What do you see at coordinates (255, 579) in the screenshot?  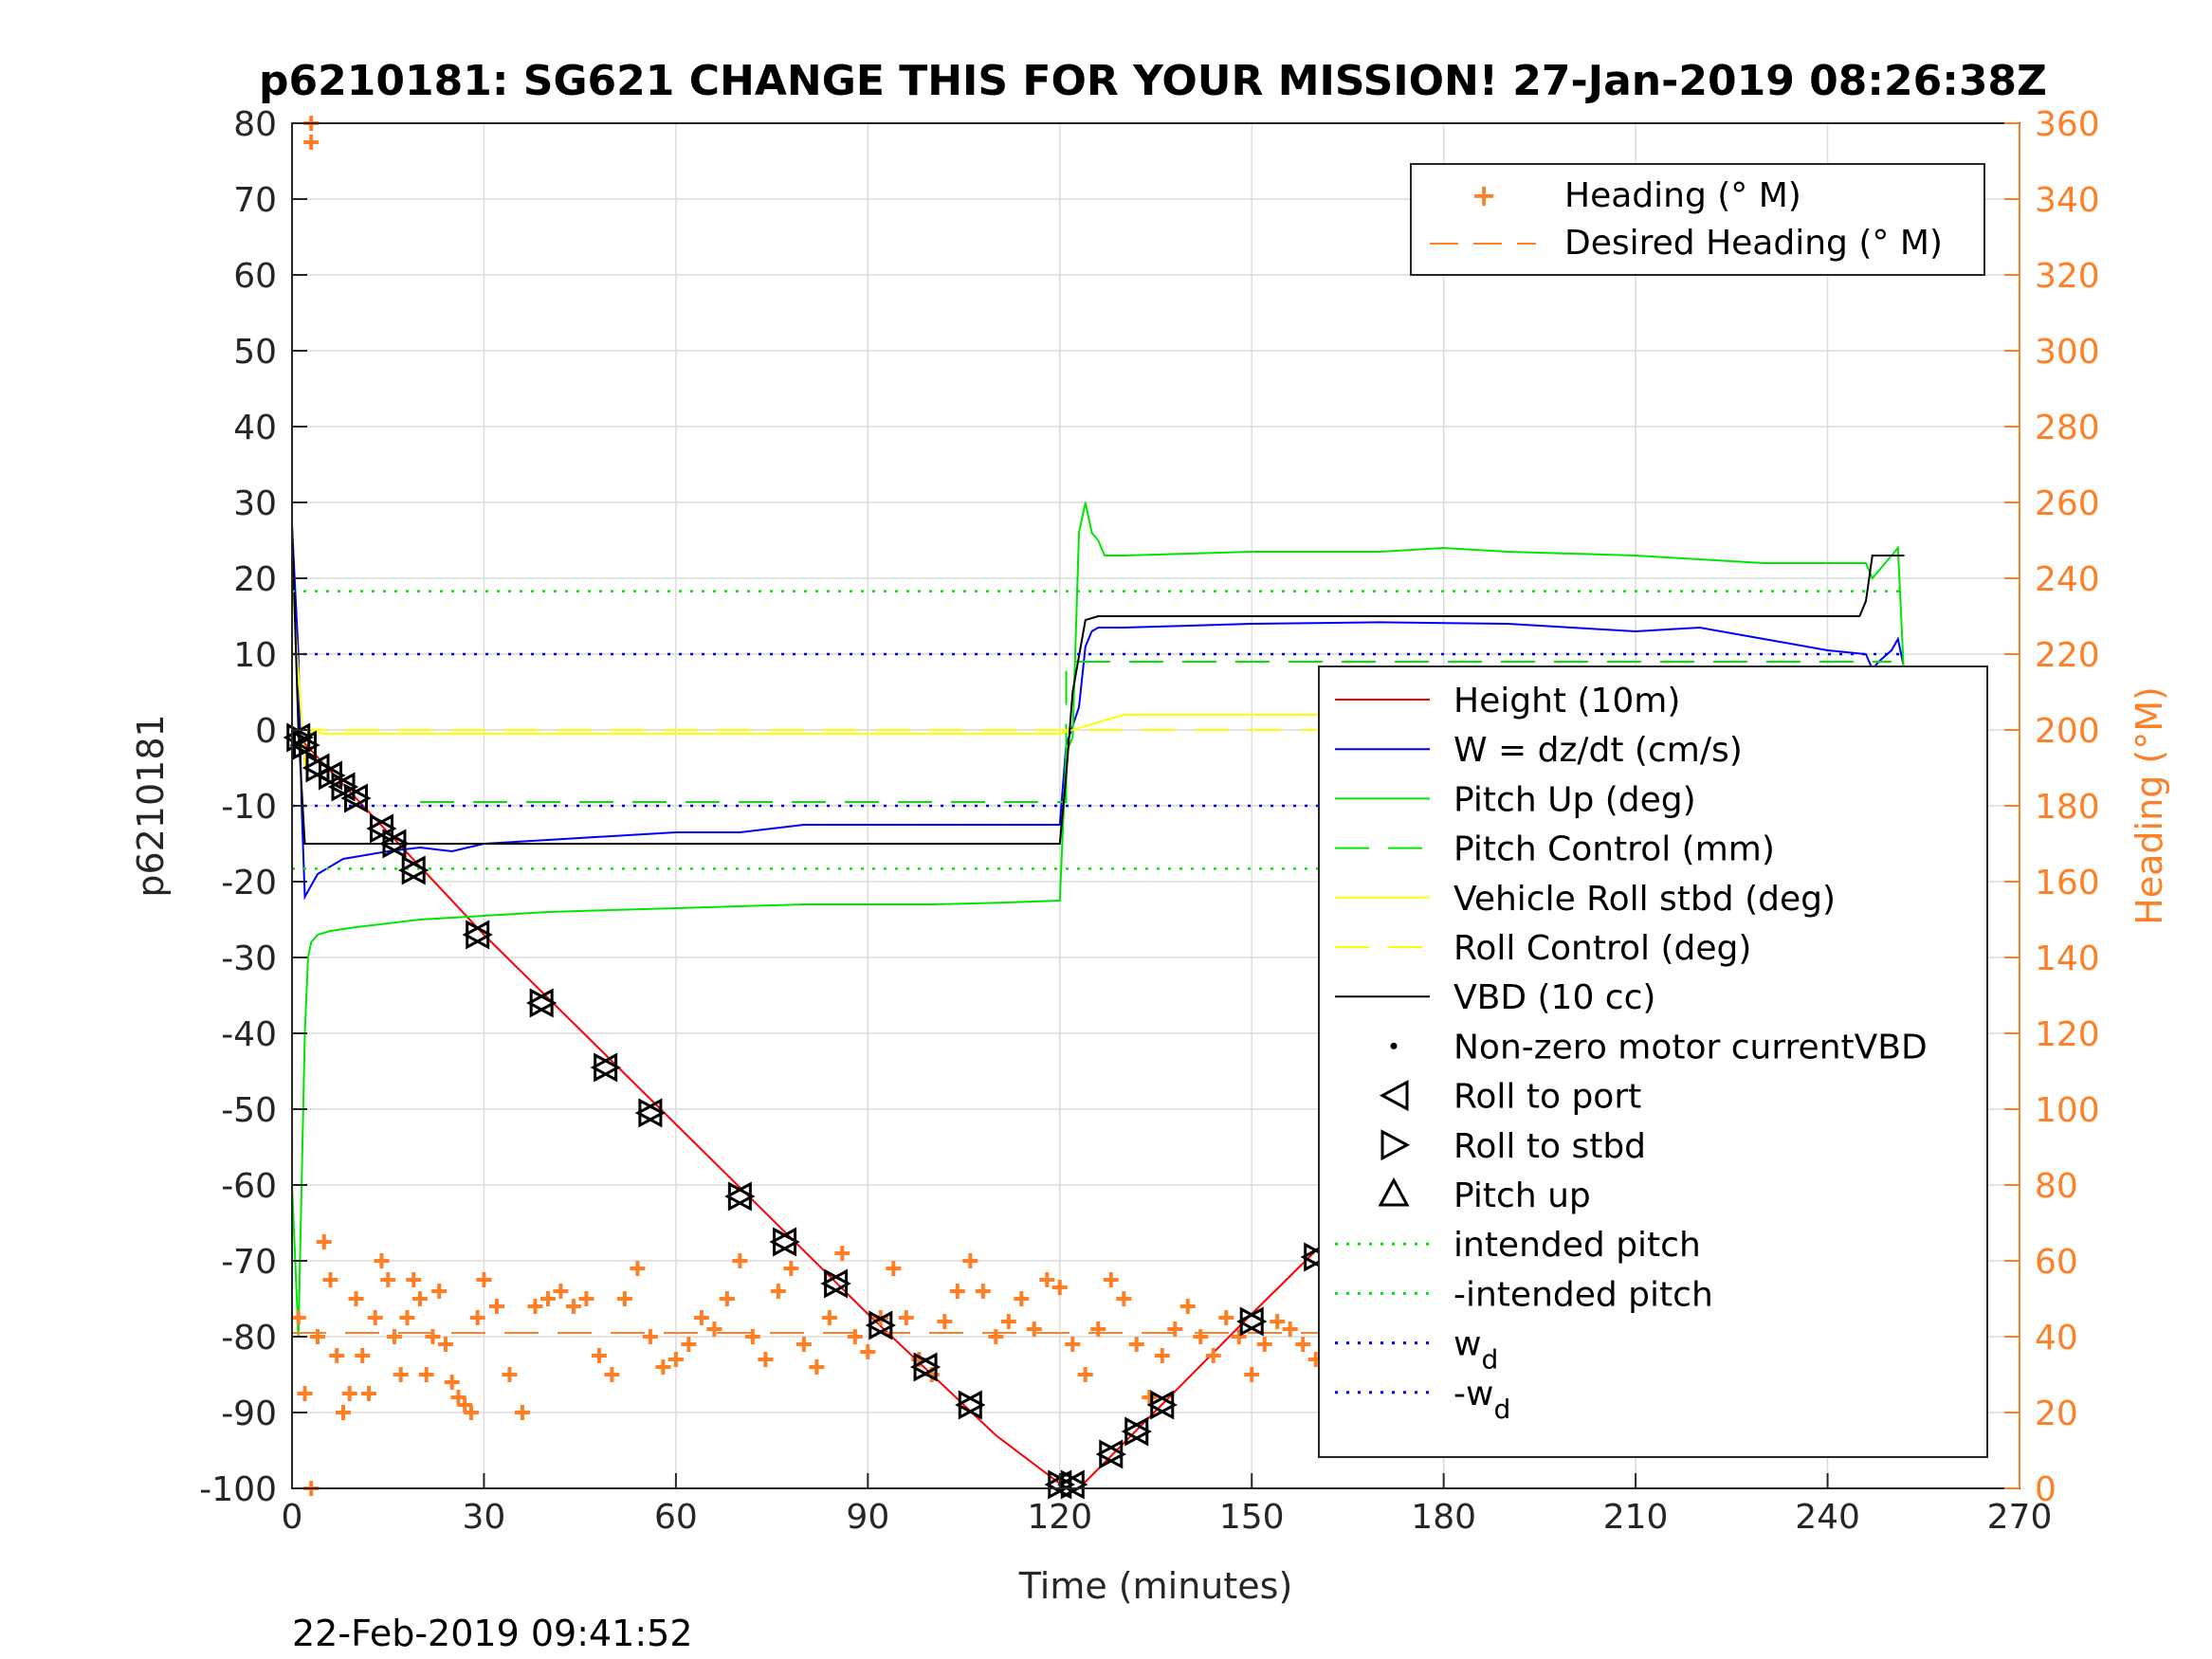 I see `y-tick-label: 20` at bounding box center [255, 579].